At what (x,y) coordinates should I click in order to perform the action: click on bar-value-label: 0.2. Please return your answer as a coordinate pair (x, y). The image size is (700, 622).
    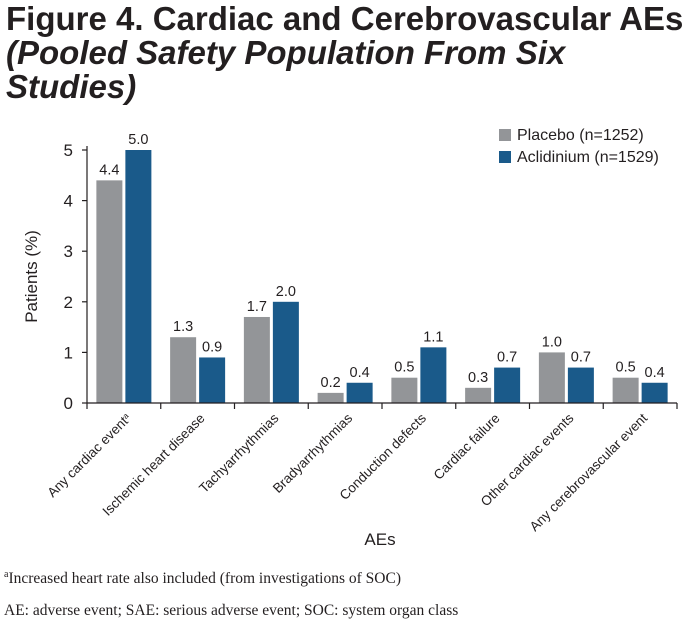
    Looking at the image, I should click on (331, 383).